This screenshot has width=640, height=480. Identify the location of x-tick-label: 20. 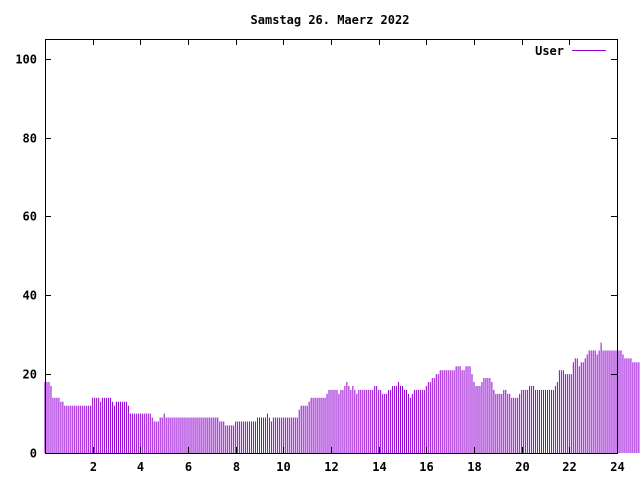
(522, 467).